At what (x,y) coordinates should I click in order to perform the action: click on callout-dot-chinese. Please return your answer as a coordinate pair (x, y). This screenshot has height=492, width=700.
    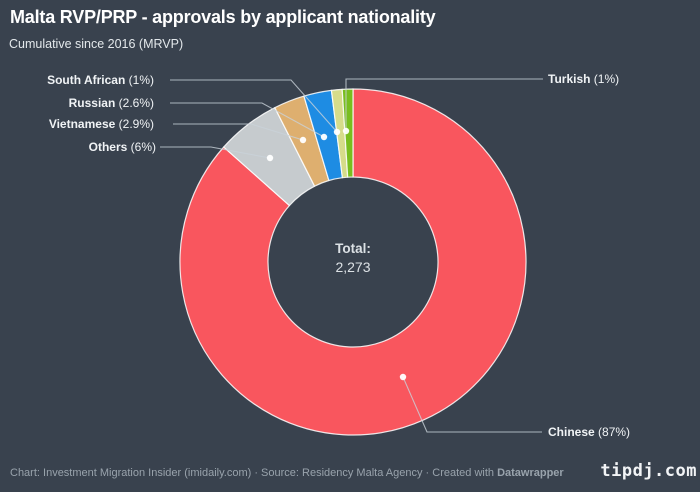
    Looking at the image, I should click on (403, 377).